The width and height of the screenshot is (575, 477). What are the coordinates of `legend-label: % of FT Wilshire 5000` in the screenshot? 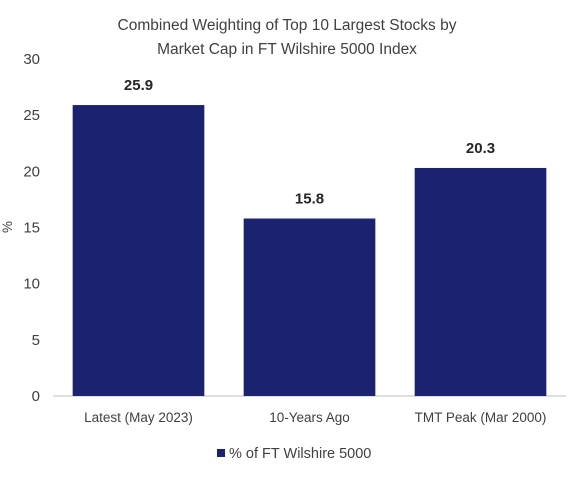 It's located at (300, 454).